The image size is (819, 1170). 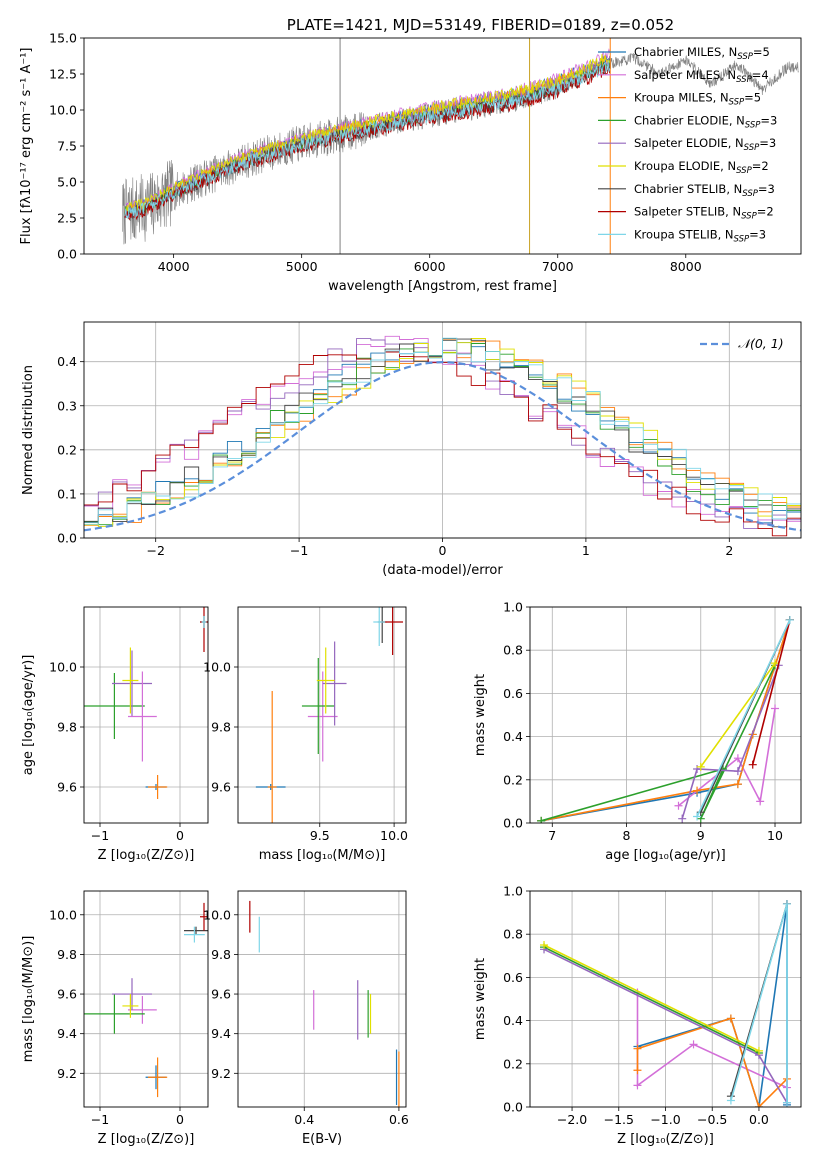 What do you see at coordinates (299, 550) in the screenshot?
I see `x-tick-label: −1` at bounding box center [299, 550].